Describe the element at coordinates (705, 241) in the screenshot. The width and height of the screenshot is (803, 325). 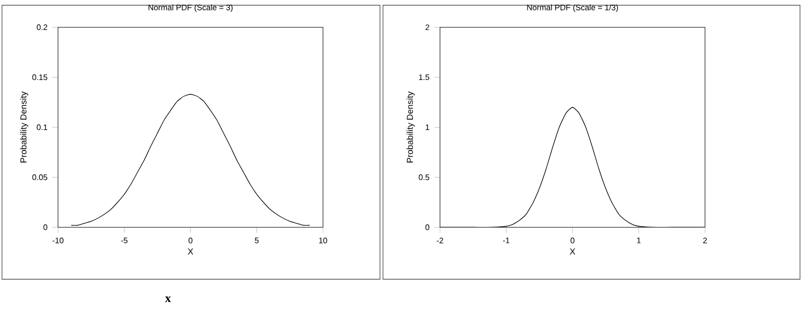
I see `x-tick-label: 2` at that location.